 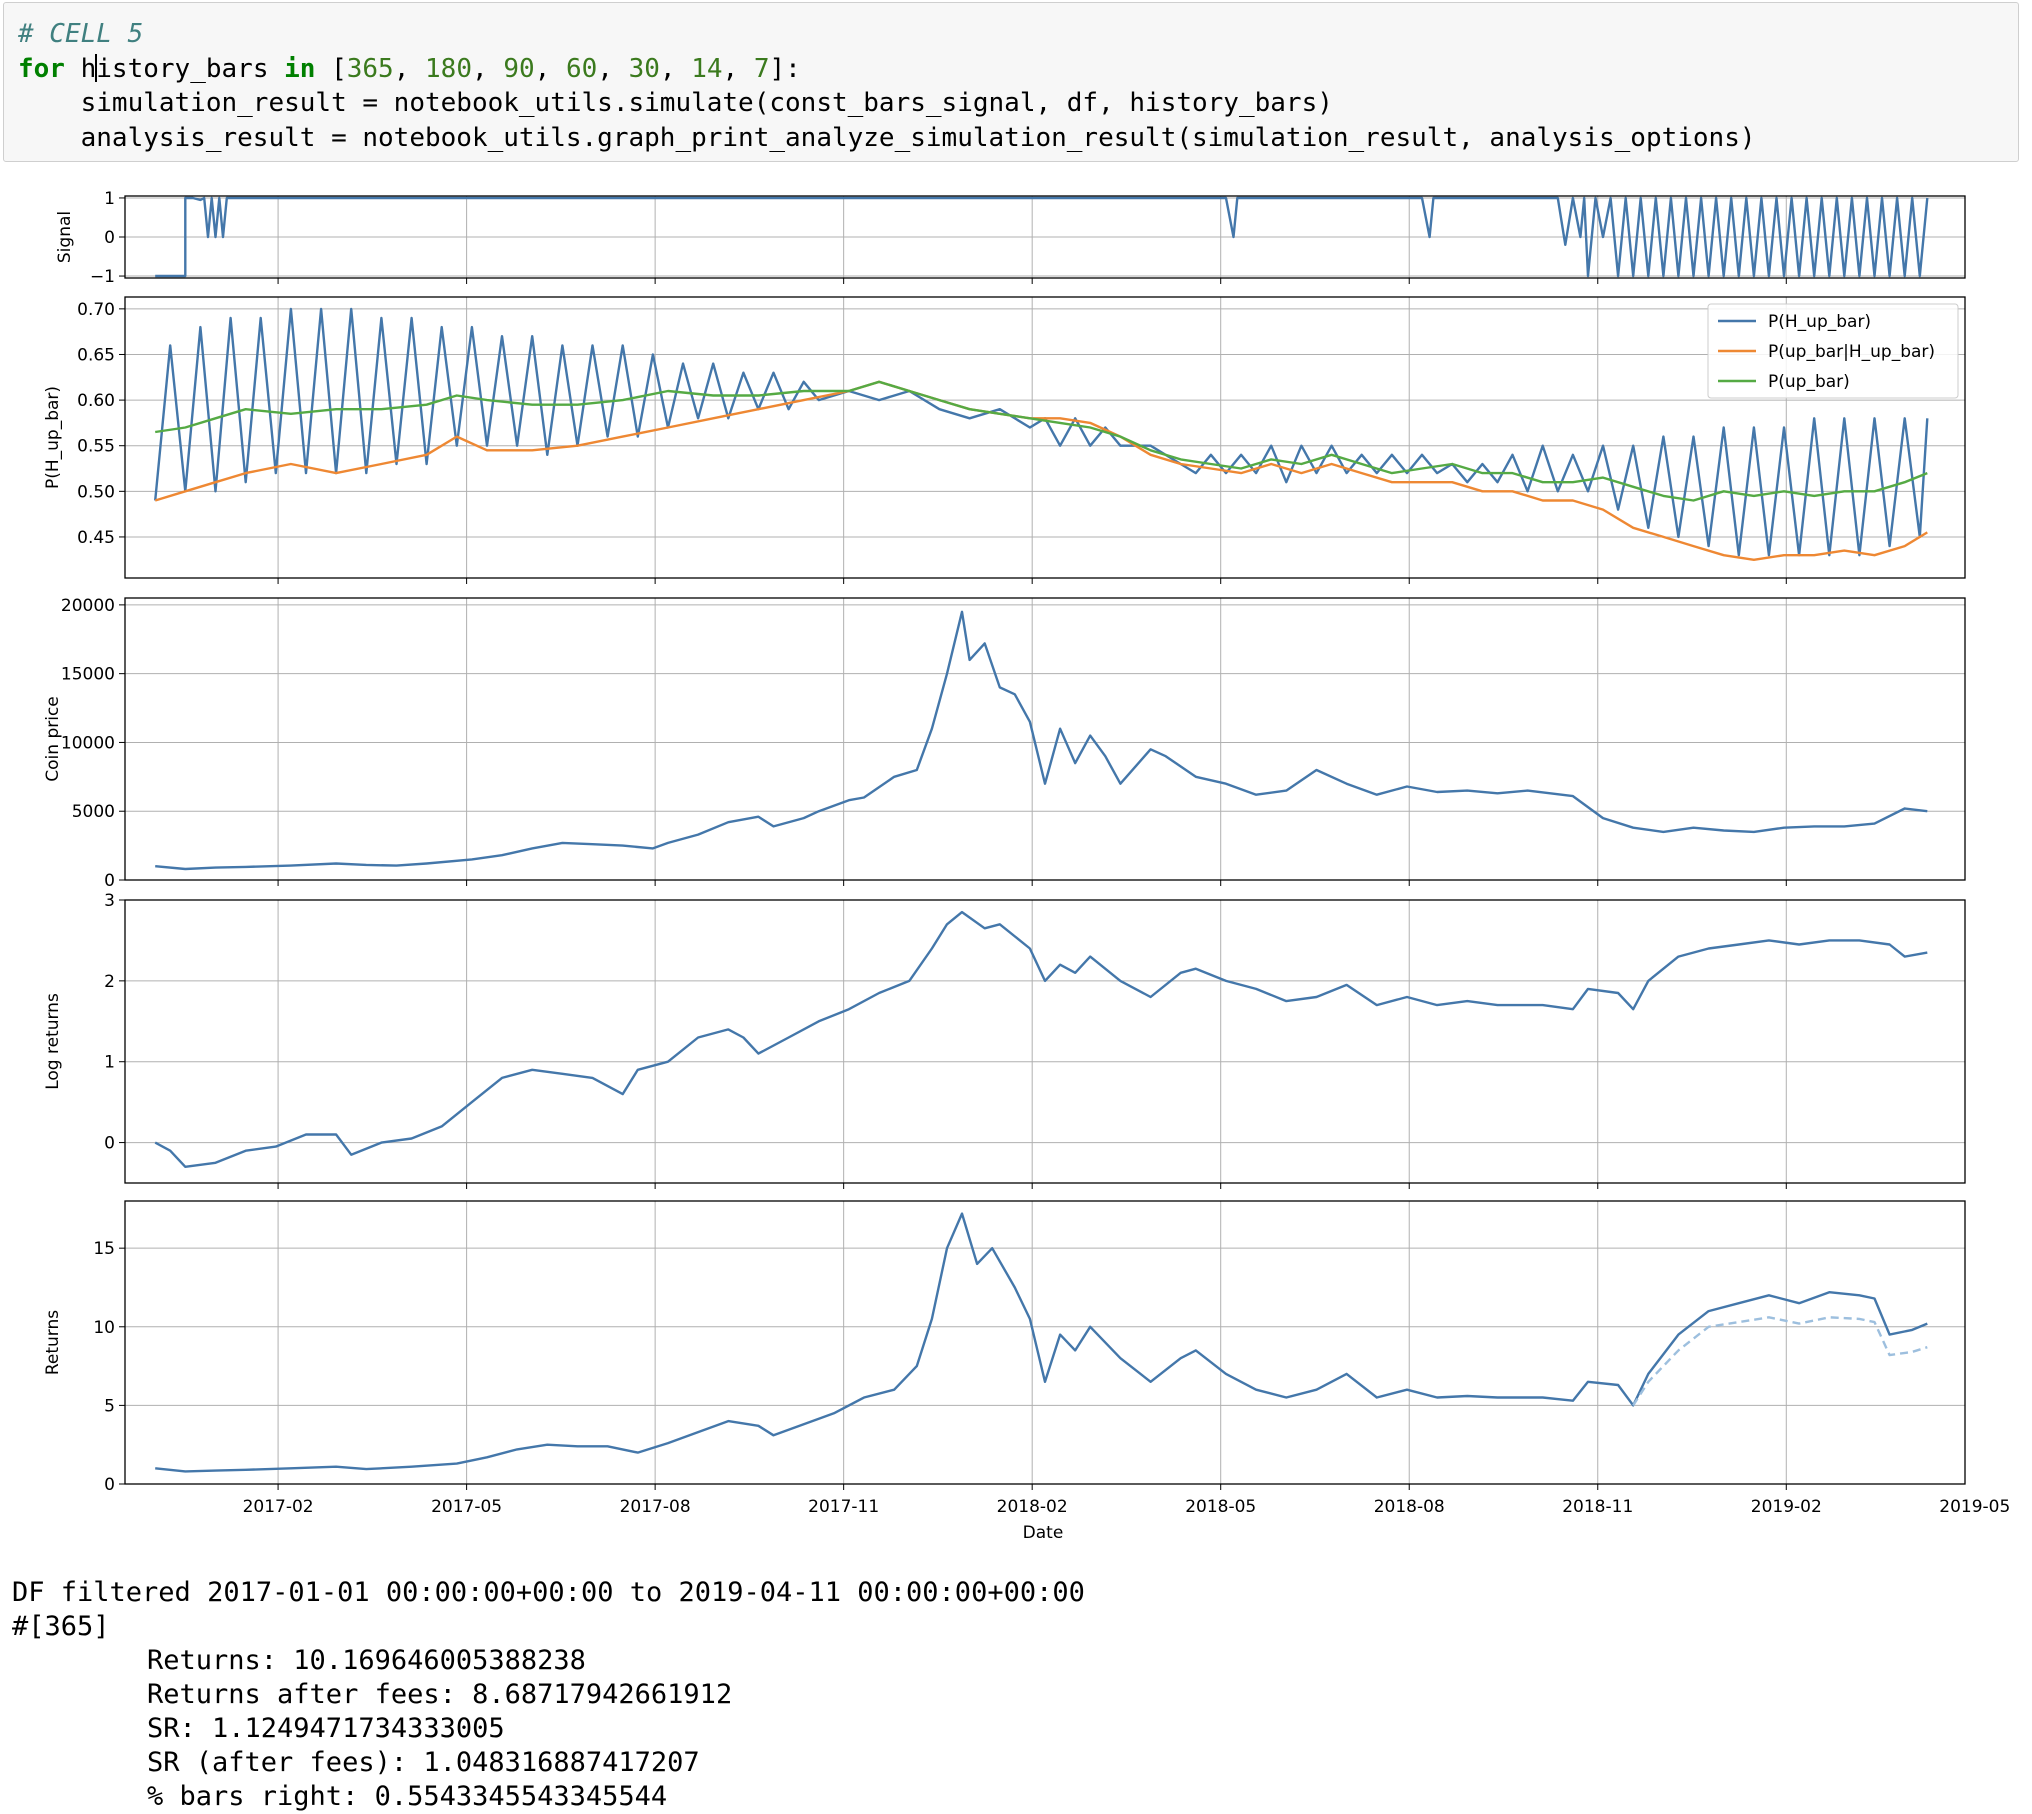 What do you see at coordinates (53, 1342) in the screenshot?
I see `y-axis-label: Returns` at bounding box center [53, 1342].